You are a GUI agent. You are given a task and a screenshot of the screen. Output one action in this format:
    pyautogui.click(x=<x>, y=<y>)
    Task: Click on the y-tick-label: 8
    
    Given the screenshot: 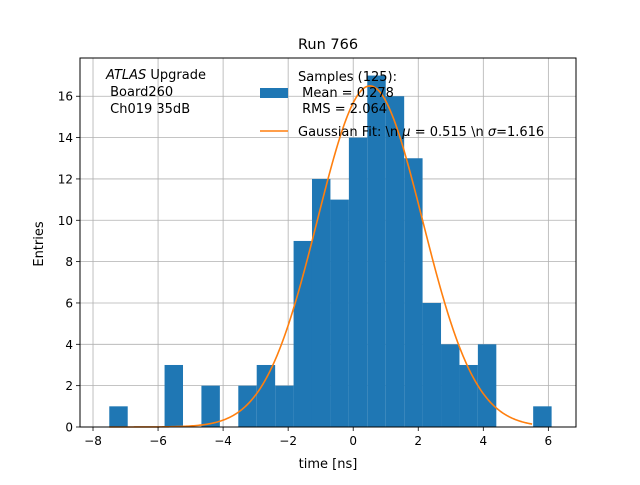 What is the action you would take?
    pyautogui.click(x=69, y=262)
    